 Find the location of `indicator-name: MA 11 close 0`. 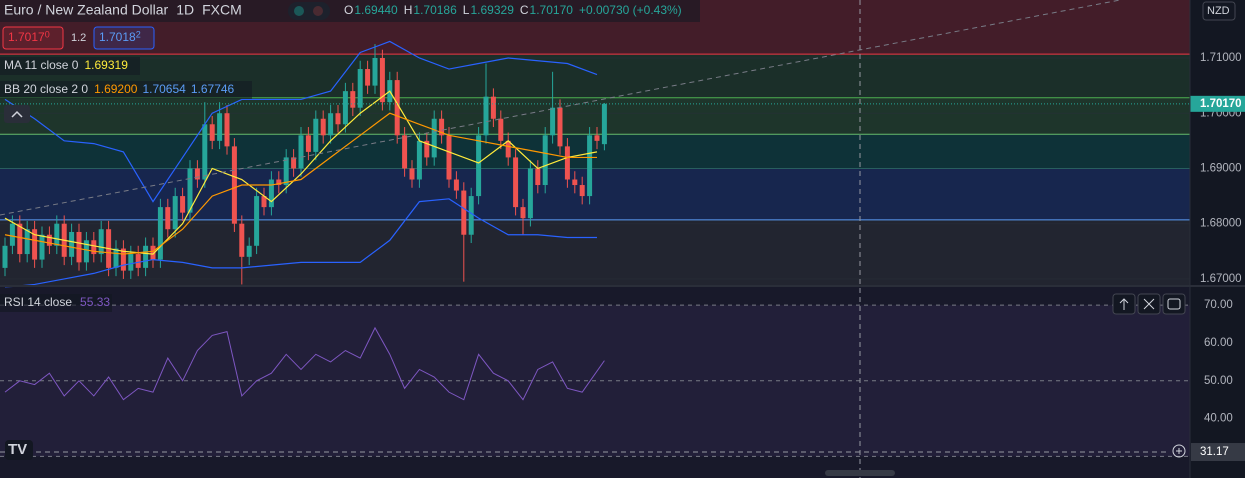

indicator-name: MA 11 close 0 is located at coordinates (41, 65).